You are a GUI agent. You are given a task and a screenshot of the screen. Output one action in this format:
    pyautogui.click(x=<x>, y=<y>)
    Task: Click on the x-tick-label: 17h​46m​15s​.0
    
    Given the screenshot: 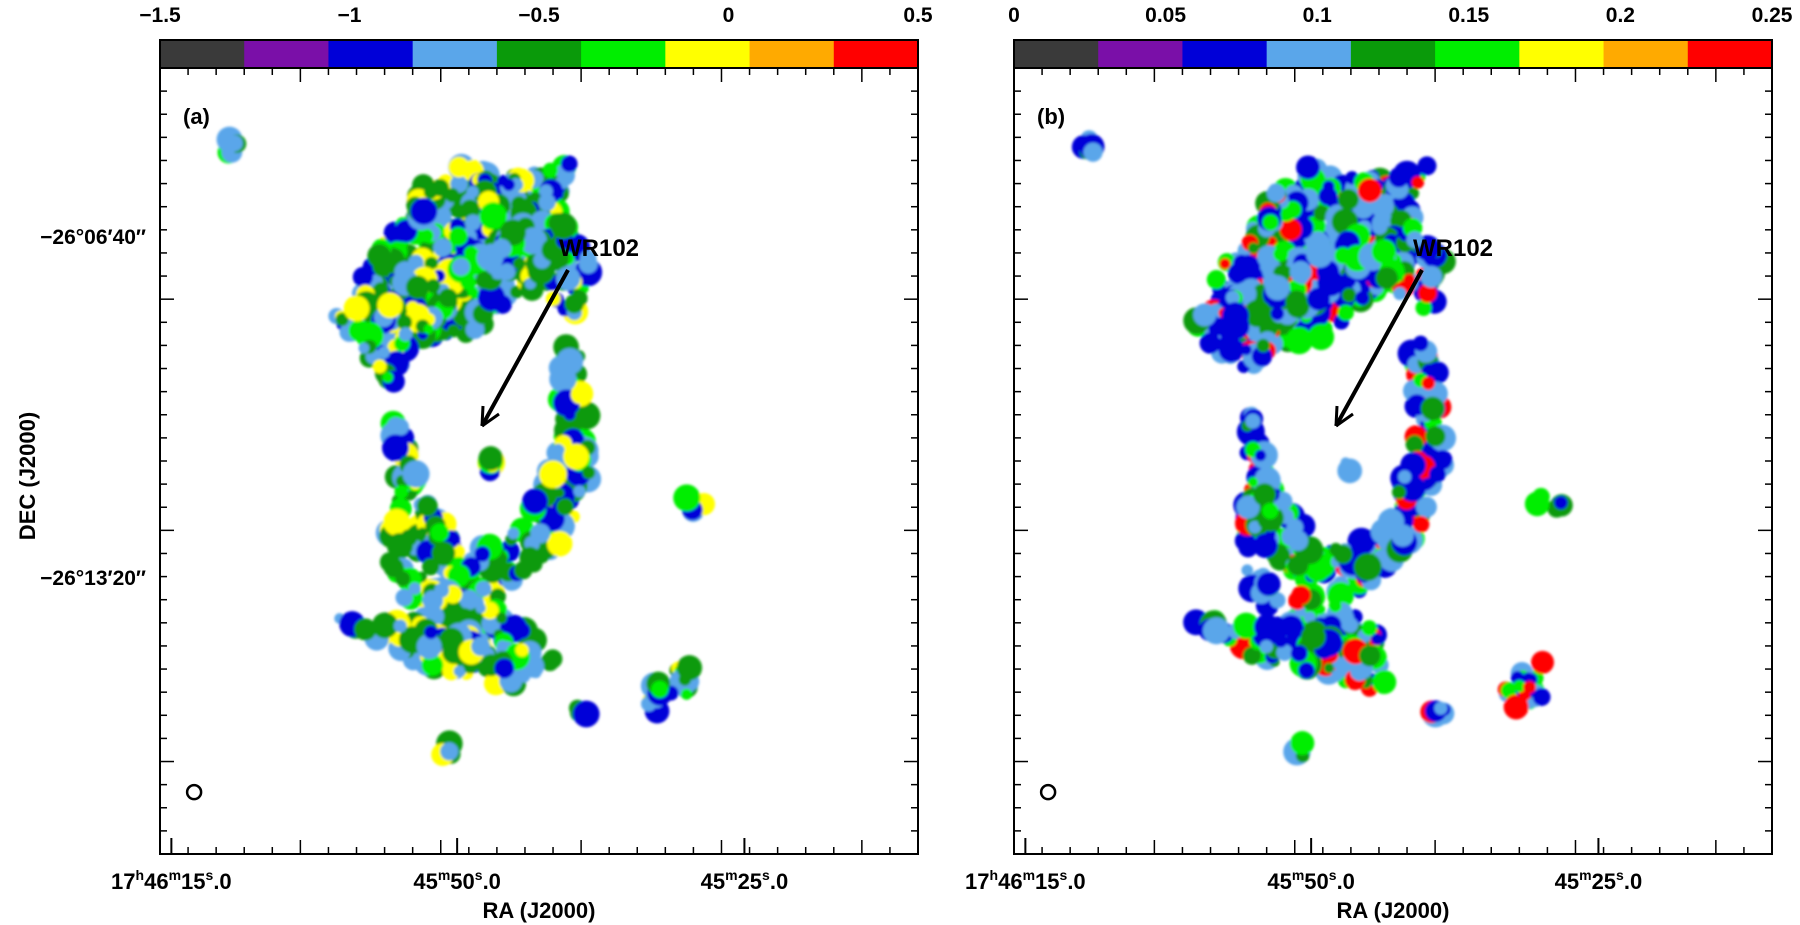 What is the action you would take?
    pyautogui.click(x=171, y=880)
    